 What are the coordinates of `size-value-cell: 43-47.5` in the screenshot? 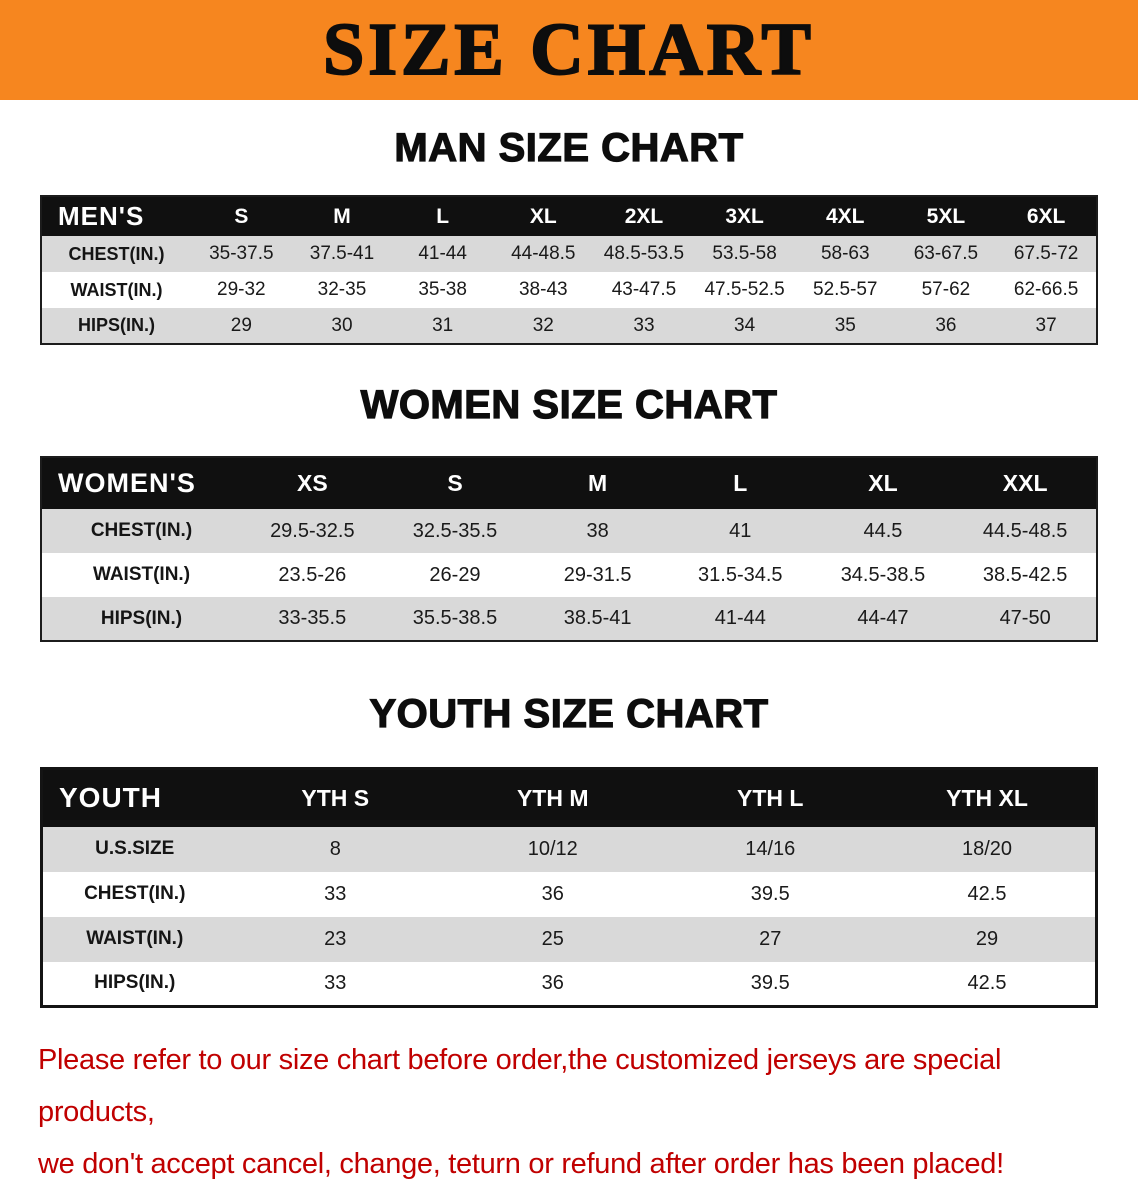 It's located at (644, 289).